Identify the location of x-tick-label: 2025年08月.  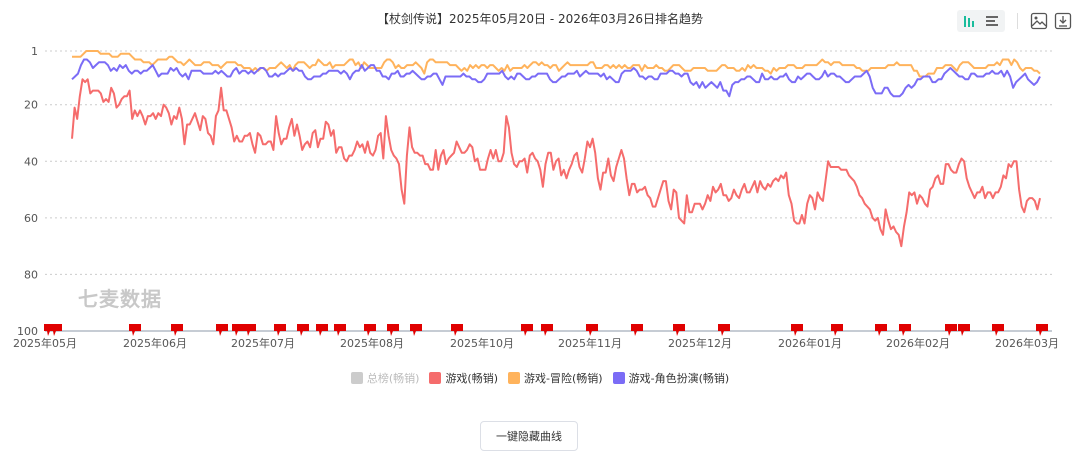
(372, 343).